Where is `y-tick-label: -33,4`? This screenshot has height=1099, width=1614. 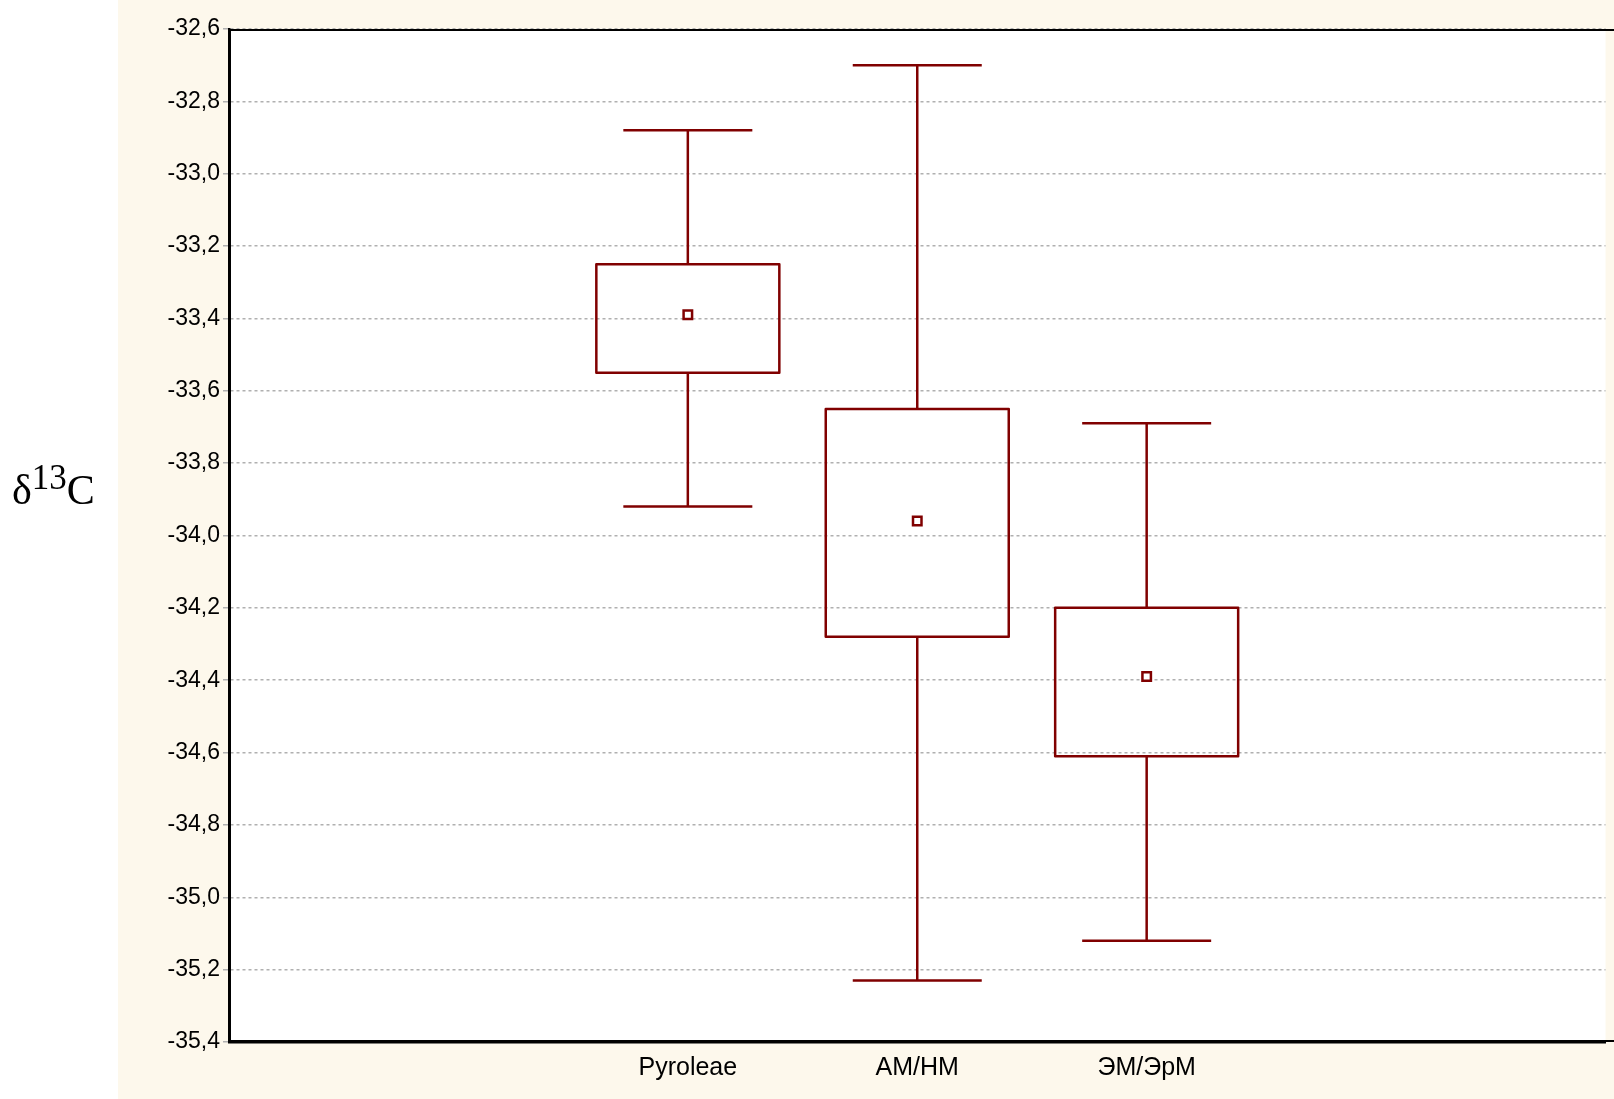 y-tick-label: -33,4 is located at coordinates (194, 316).